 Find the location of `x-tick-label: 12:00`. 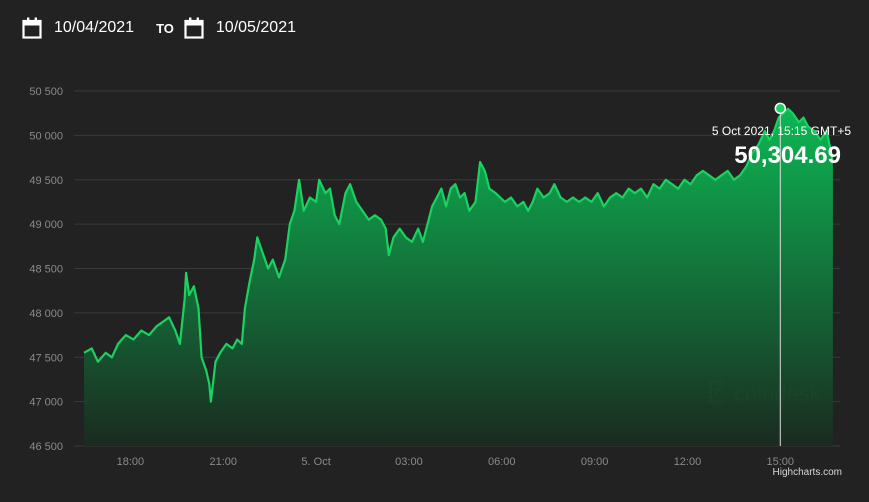

x-tick-label: 12:00 is located at coordinates (688, 462).